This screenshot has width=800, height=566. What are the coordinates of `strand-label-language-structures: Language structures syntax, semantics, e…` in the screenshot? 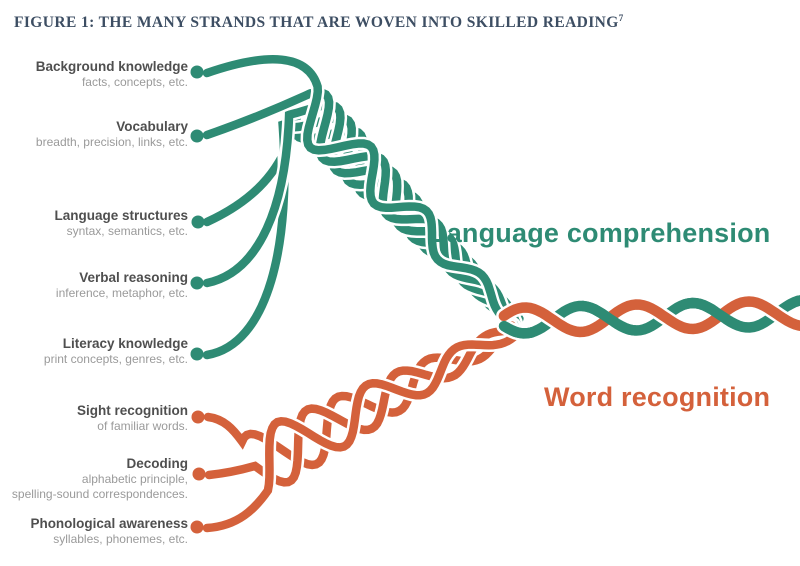 It's located at (121, 223).